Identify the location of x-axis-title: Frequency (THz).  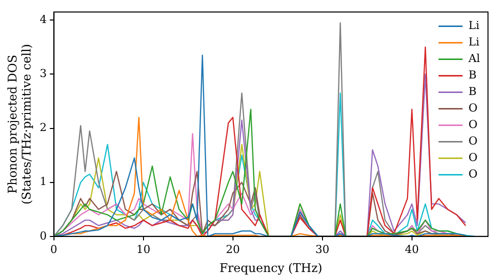
(270, 267).